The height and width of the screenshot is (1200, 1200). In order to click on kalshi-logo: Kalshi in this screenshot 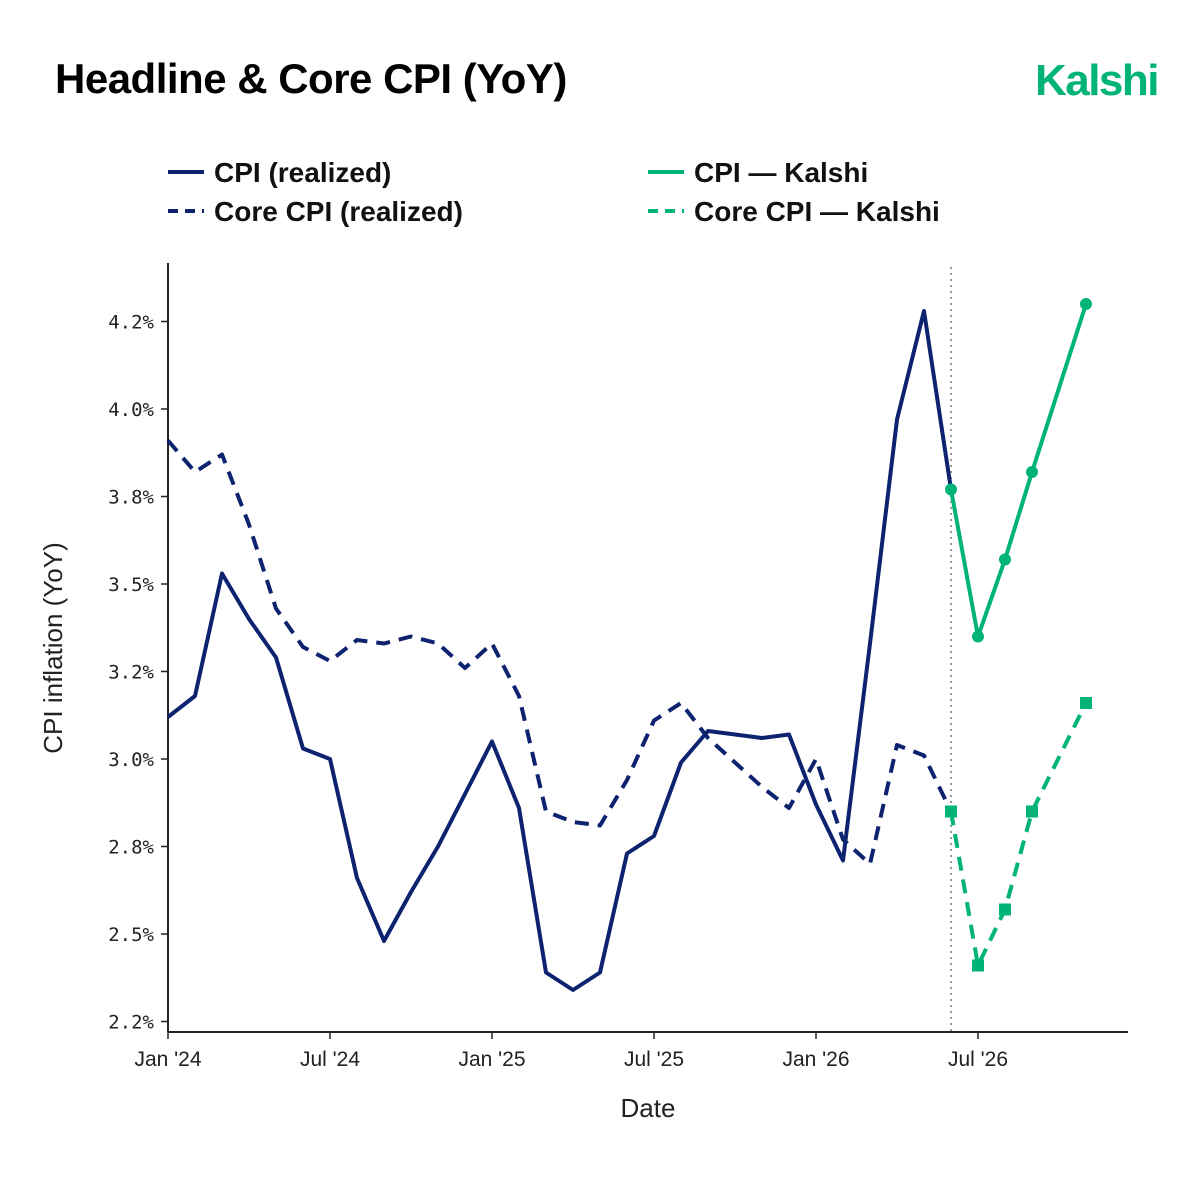, I will do `click(1097, 80)`.